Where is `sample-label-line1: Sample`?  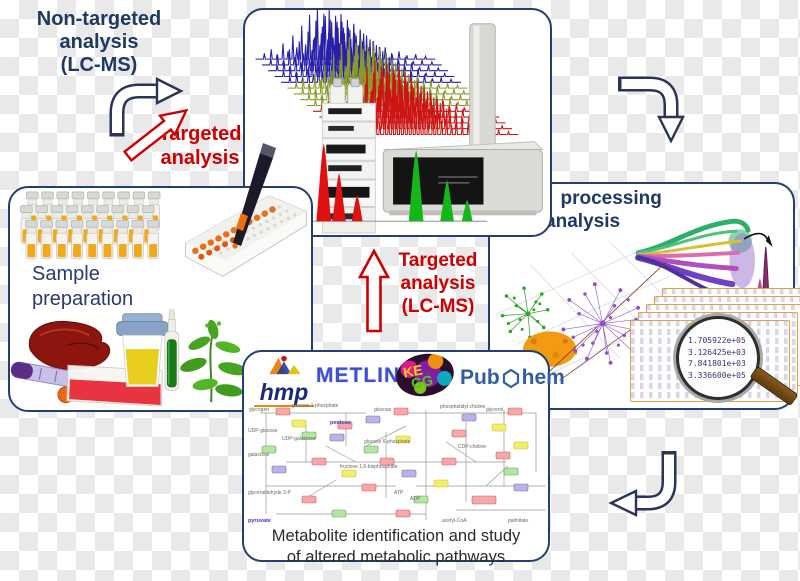
sample-label-line1: Sample is located at coordinates (66, 274).